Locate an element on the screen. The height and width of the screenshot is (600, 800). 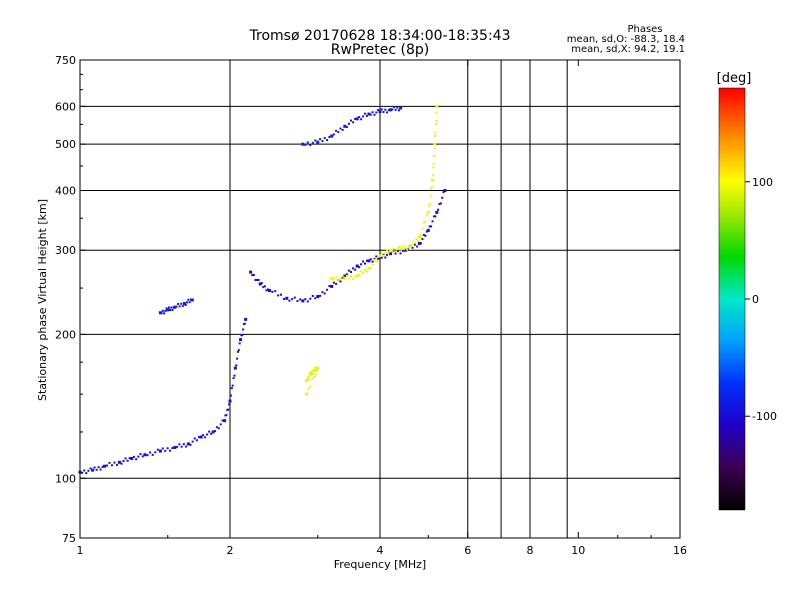
chart-subtitle: RwPretec (8p) is located at coordinates (380, 50).